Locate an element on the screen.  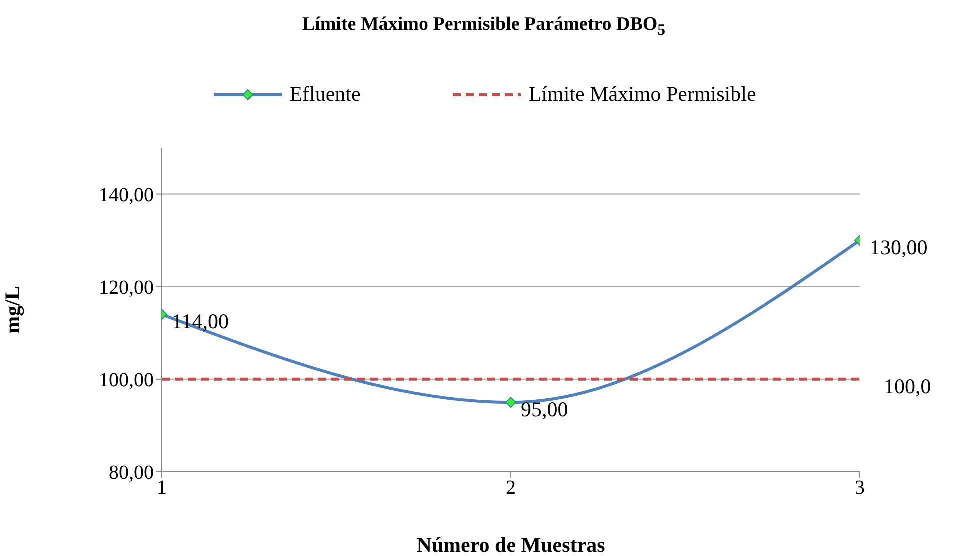
chart-title: Límite Máximo Permisible Parámetro DBO$_{5}$ is located at coordinates (484, 27).